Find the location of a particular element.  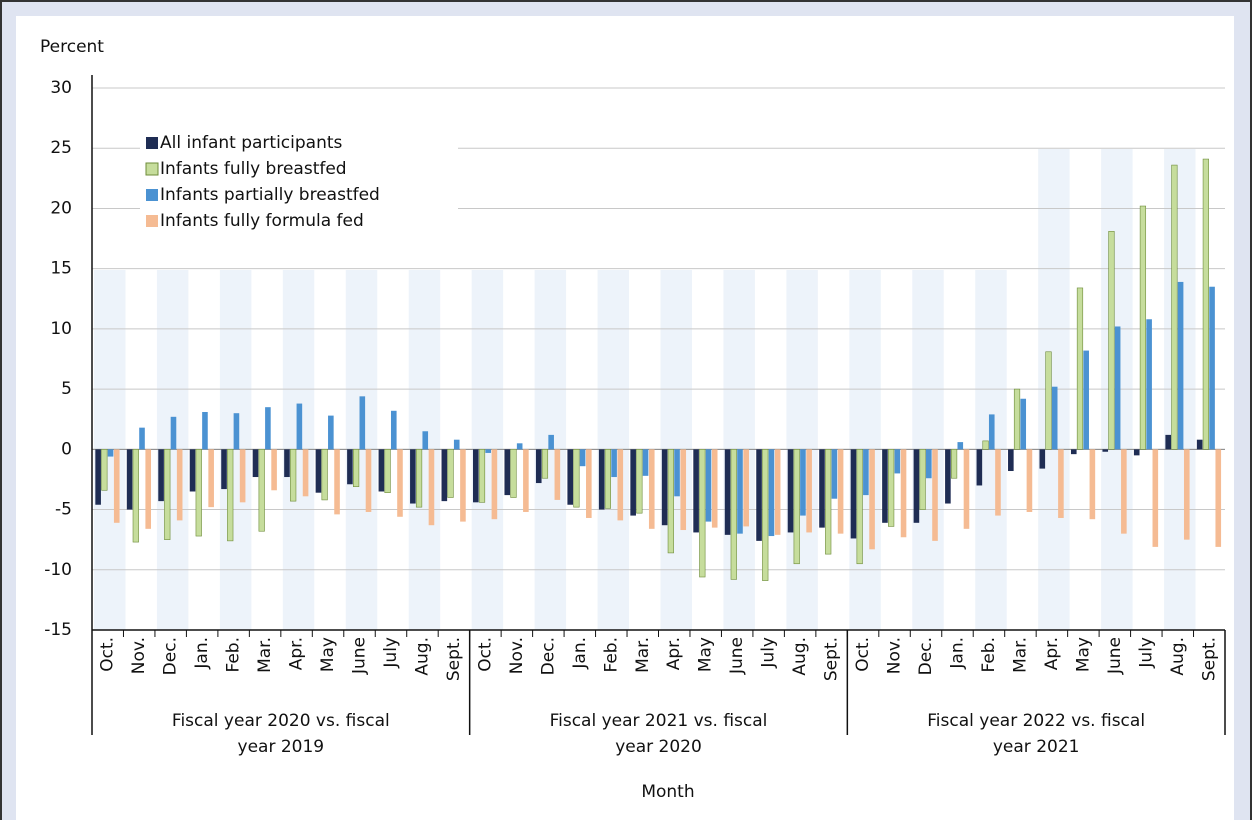

legend-label: Infants fully breastfed is located at coordinates (253, 169).